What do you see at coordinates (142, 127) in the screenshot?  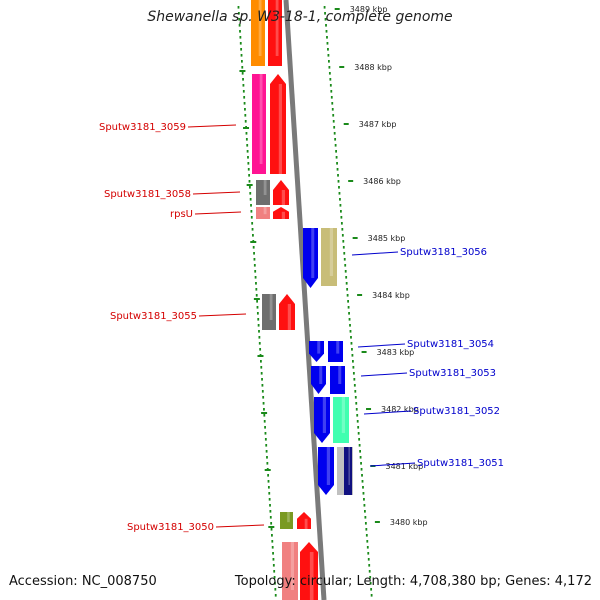 I see `gene-label-sputw3181_3059: Sputw3181_3059` at bounding box center [142, 127].